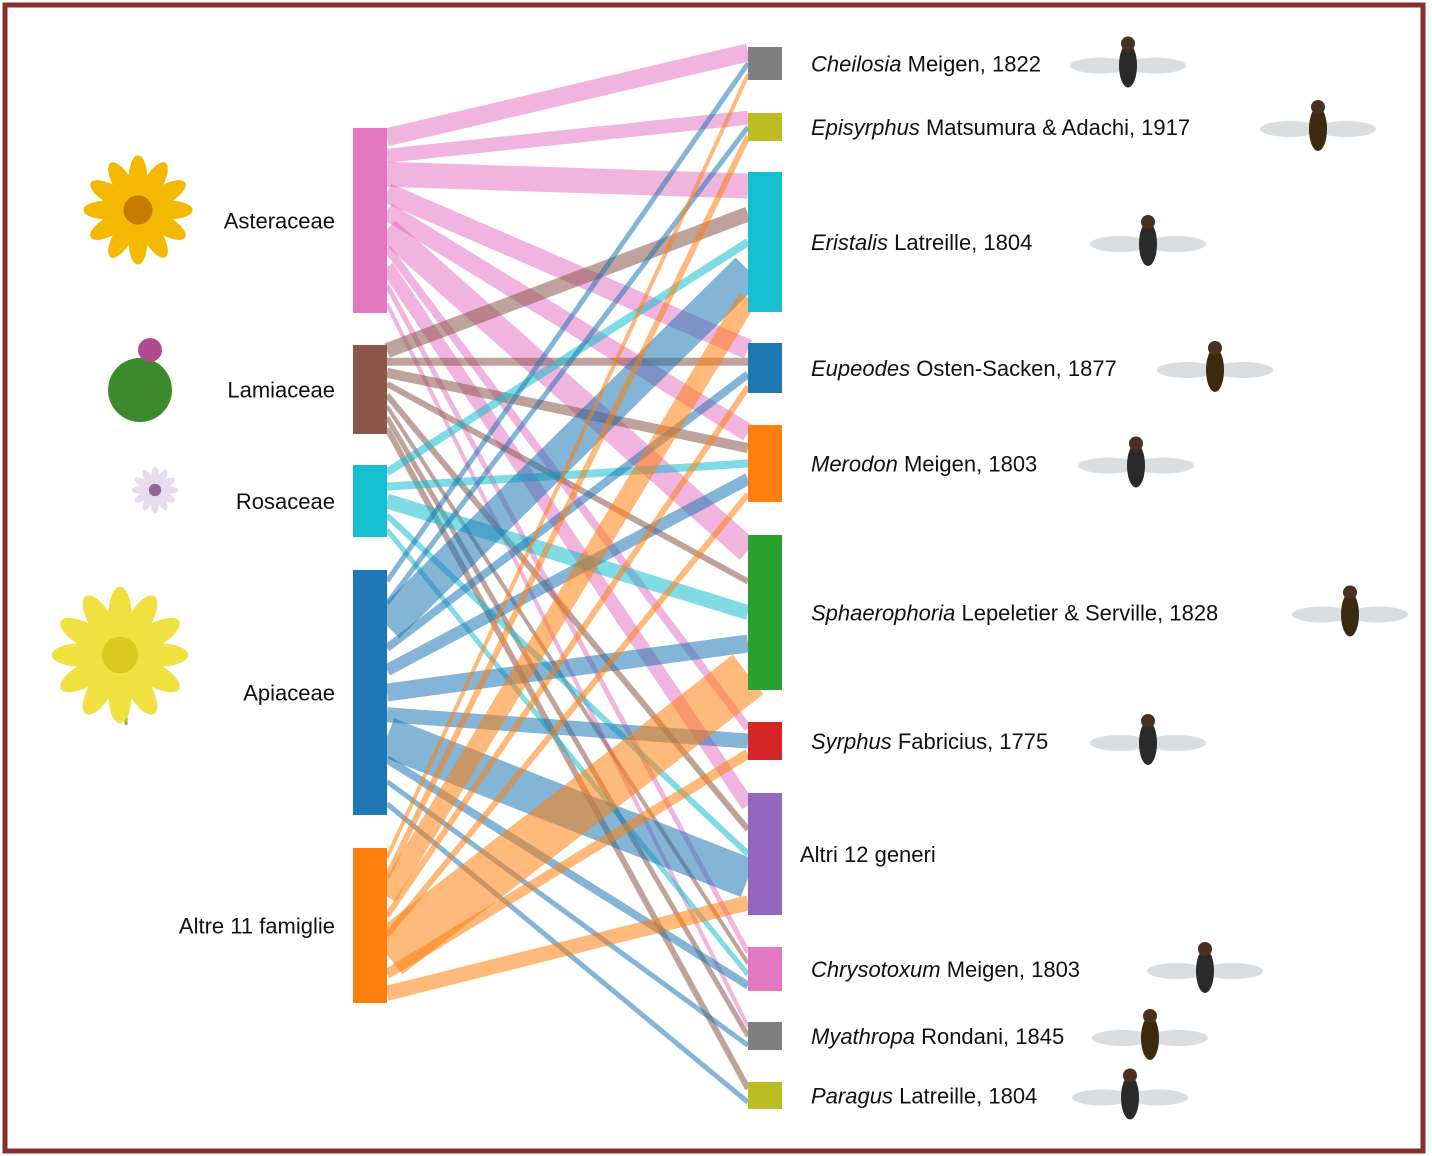 The height and width of the screenshot is (1156, 1432). Describe the element at coordinates (945, 969) in the screenshot. I see `genus-label: Chrysotoxum Meigen, 1803` at that location.